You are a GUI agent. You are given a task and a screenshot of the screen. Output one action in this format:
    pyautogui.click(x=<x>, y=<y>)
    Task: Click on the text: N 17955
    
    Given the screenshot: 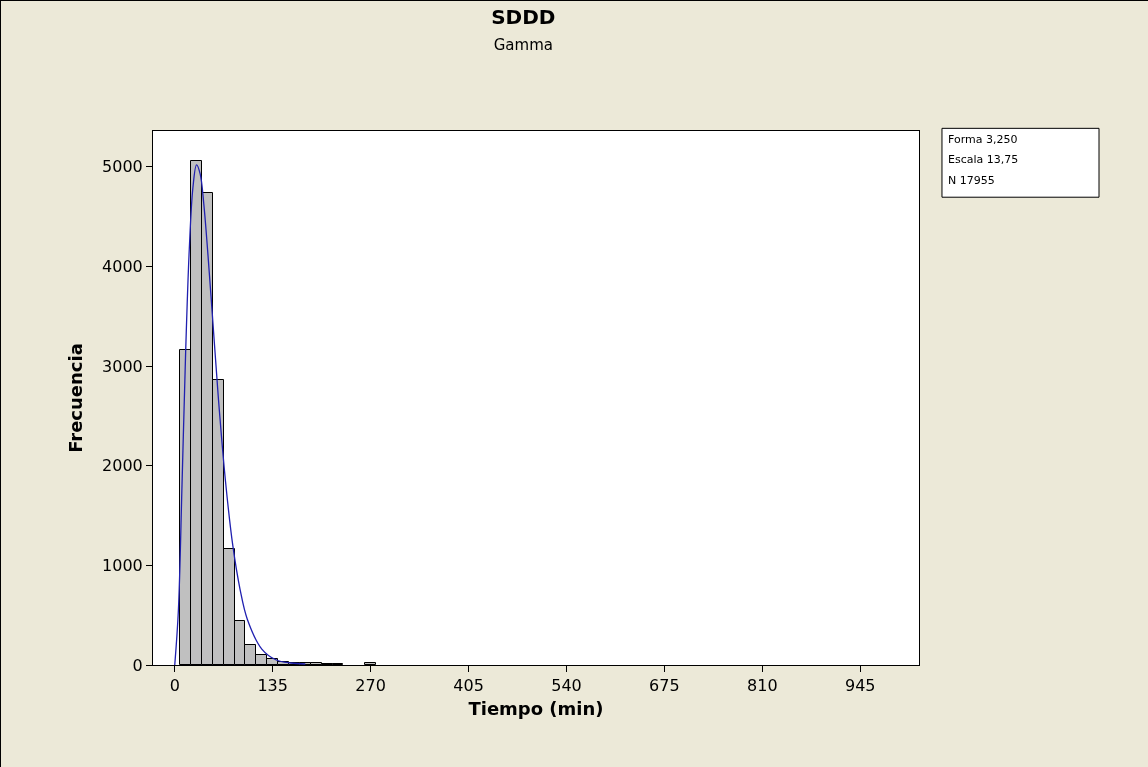 What is the action you would take?
    pyautogui.click(x=971, y=180)
    